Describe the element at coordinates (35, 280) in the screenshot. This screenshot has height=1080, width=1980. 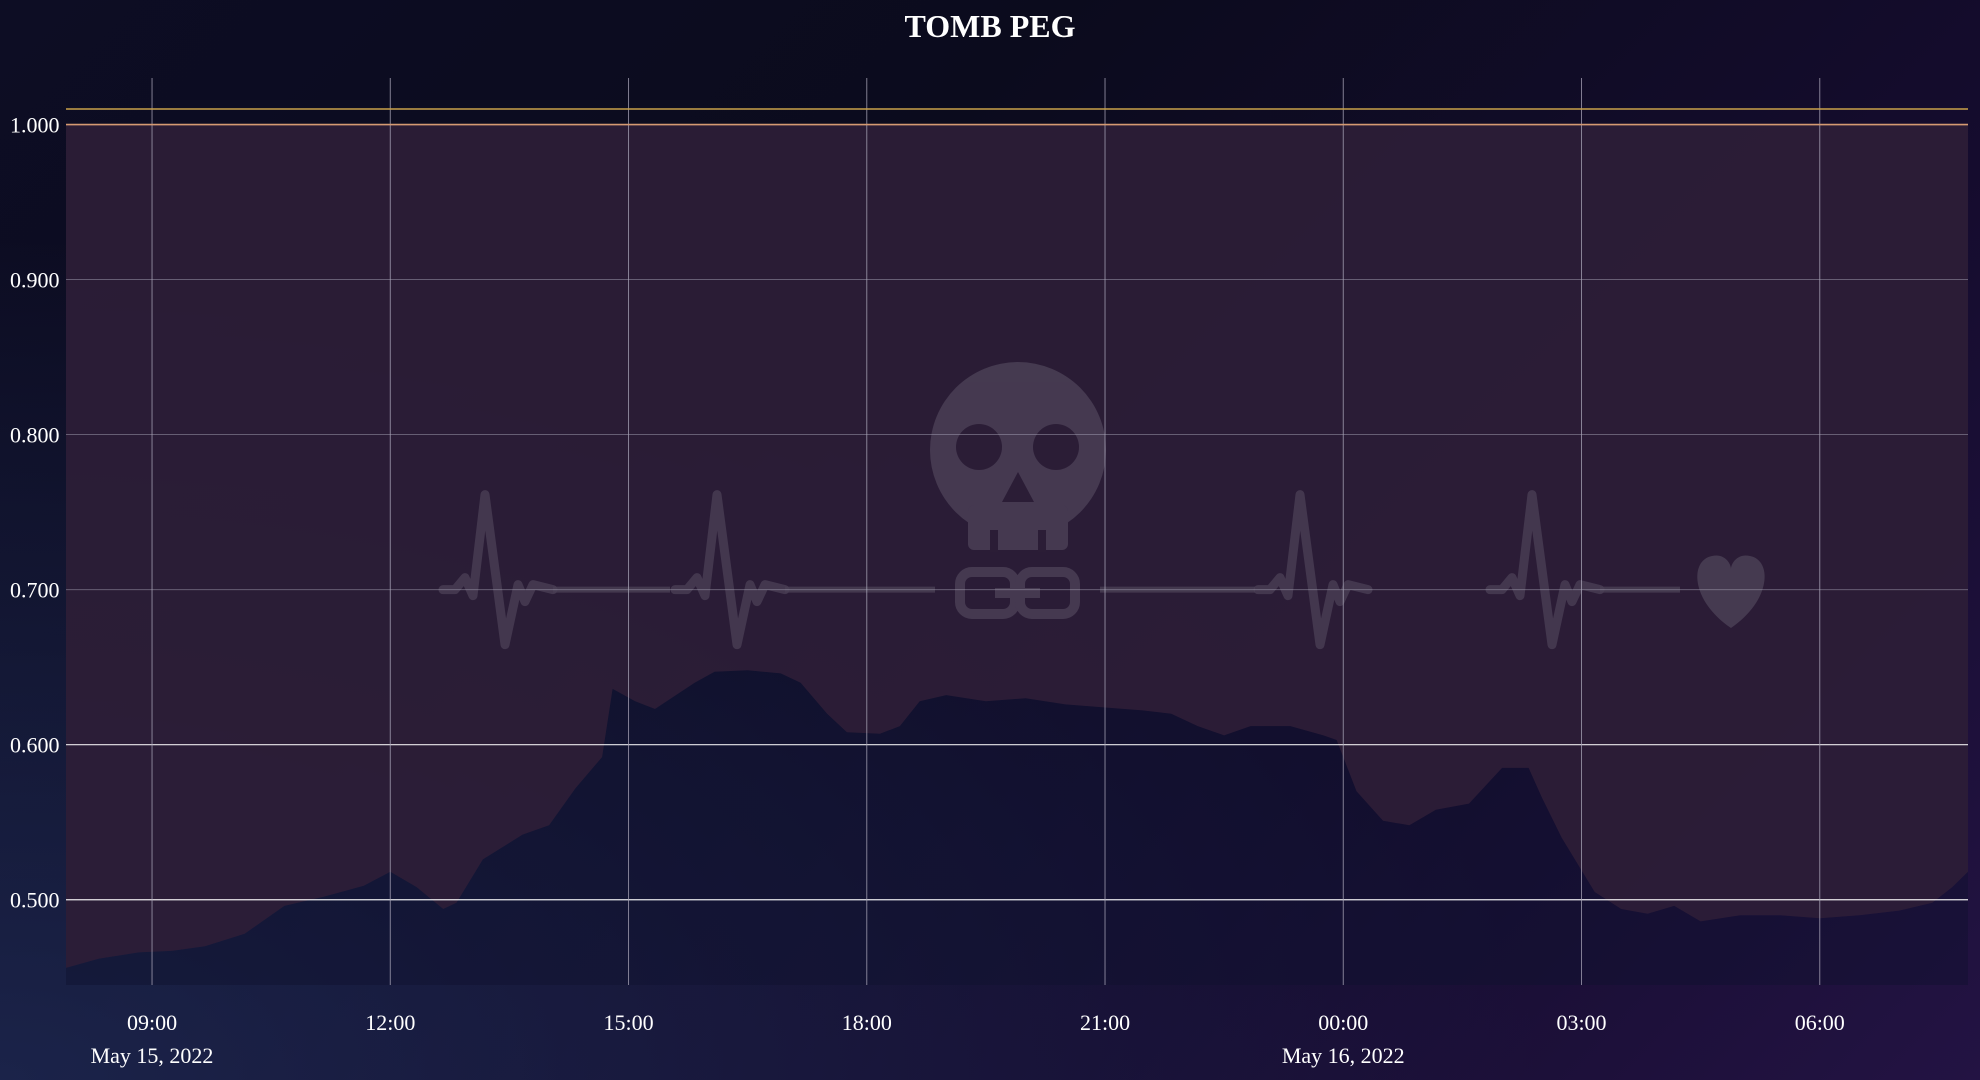
I see `y-tick-label: 0.900` at that location.